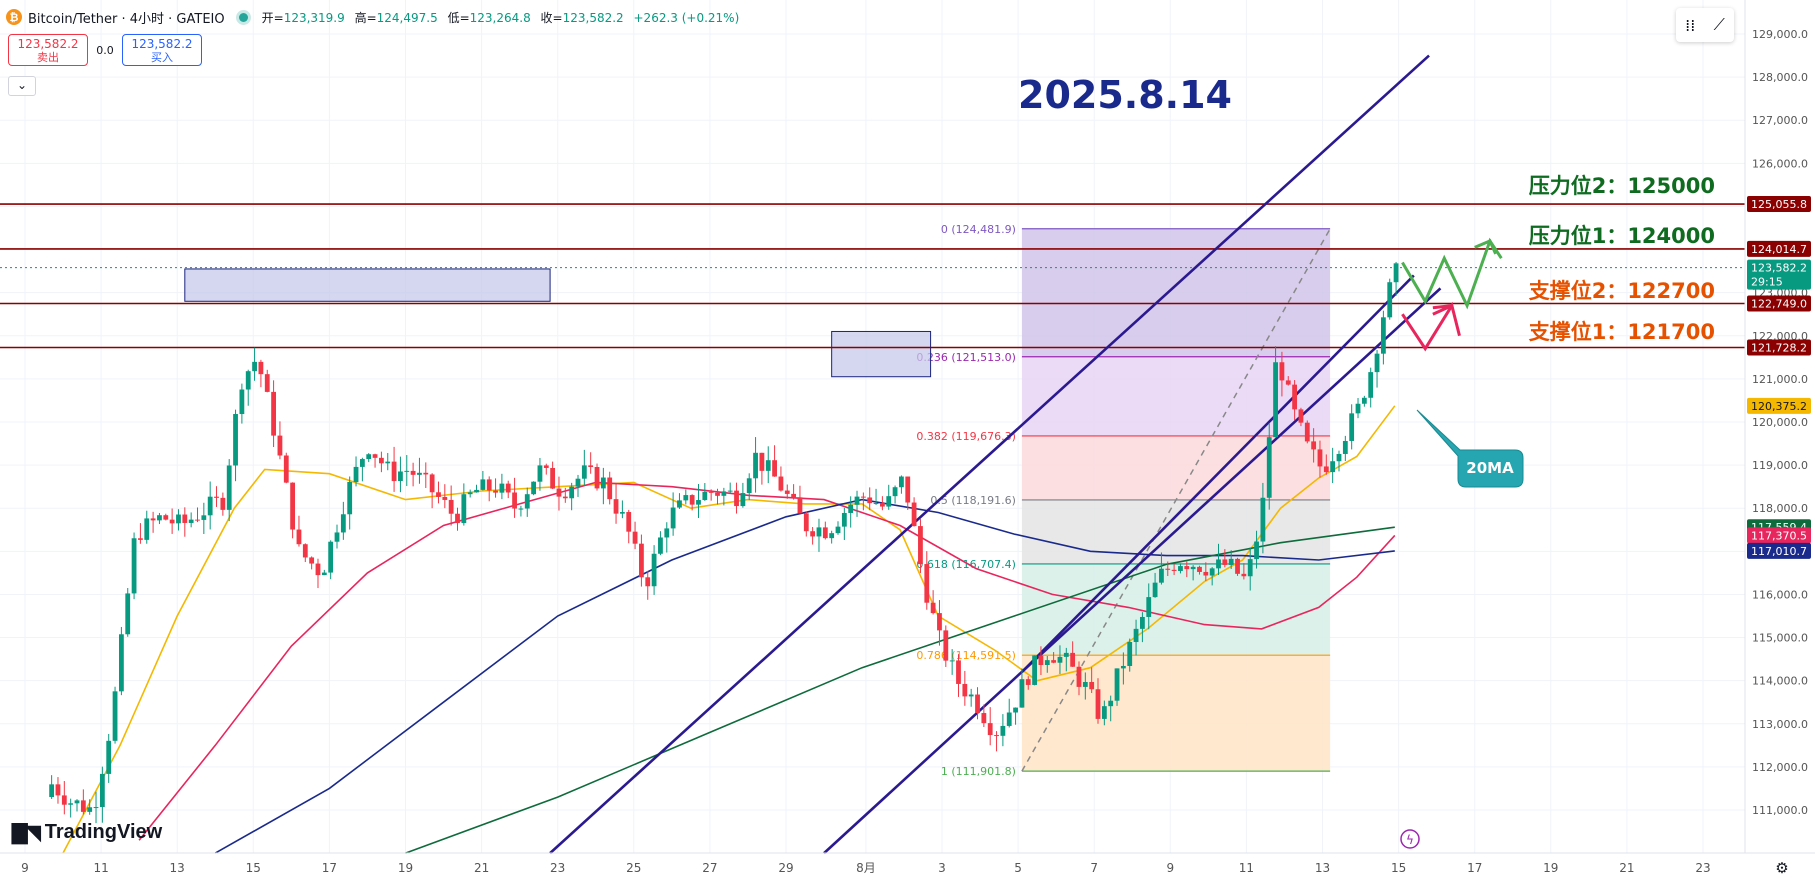  Describe the element at coordinates (500, 17) in the screenshot. I see `ohlc-low: 123,264.8` at that location.